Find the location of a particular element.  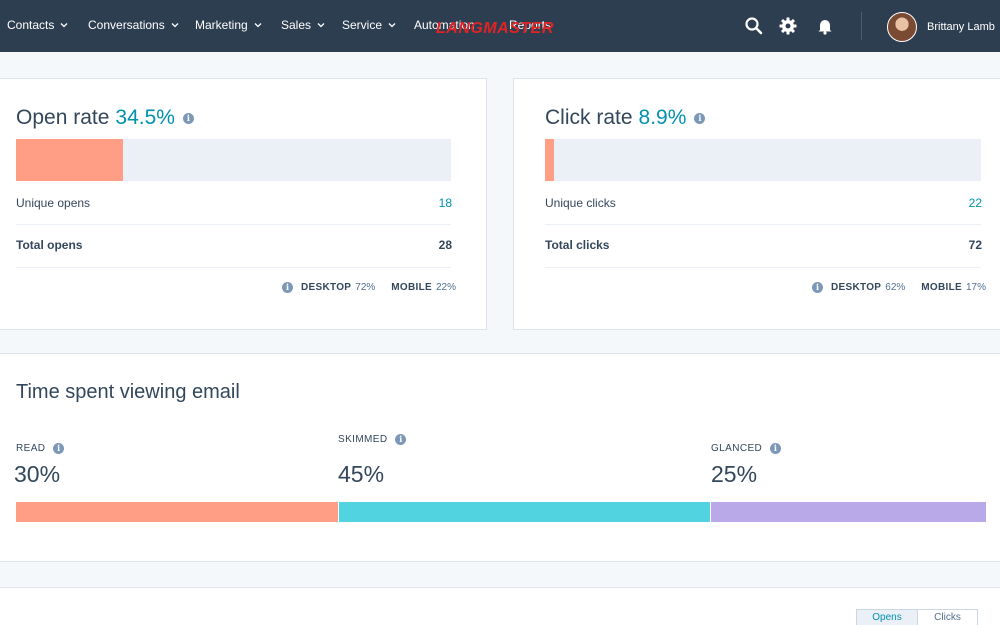

nav-item-automation: Automation is located at coordinates (444, 25).